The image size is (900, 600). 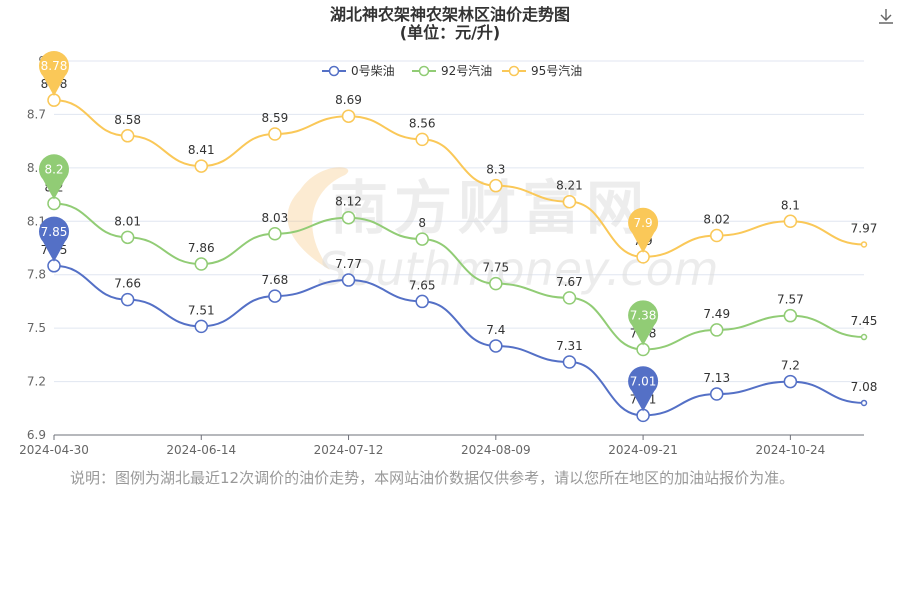 What do you see at coordinates (373, 71) in the screenshot?
I see `legend-label: 0号柴油` at bounding box center [373, 71].